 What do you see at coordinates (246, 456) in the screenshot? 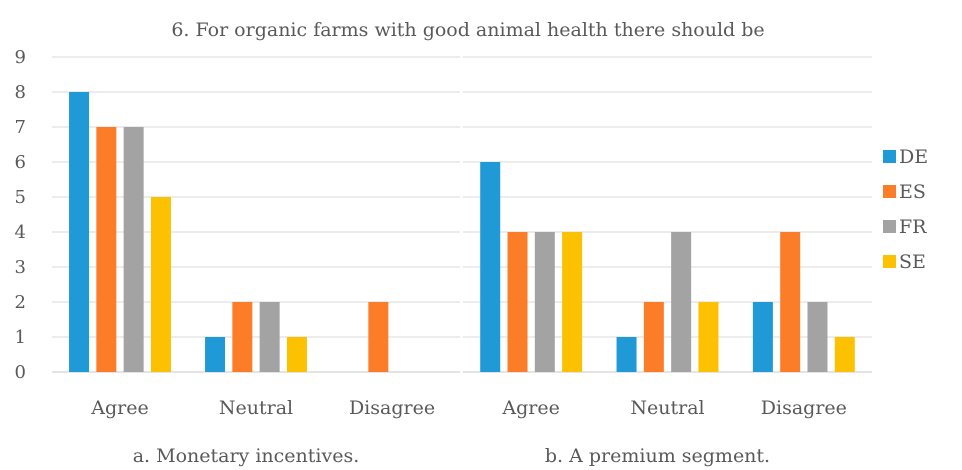
I see `panel-caption: a. Monetary incentives.` at bounding box center [246, 456].